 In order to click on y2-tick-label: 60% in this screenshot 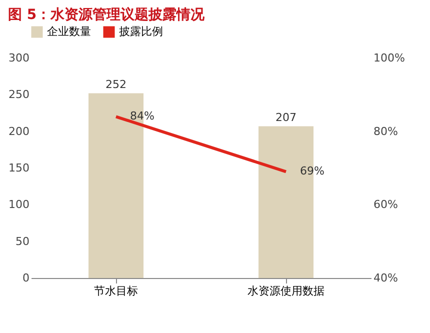, I will do `click(386, 205)`.